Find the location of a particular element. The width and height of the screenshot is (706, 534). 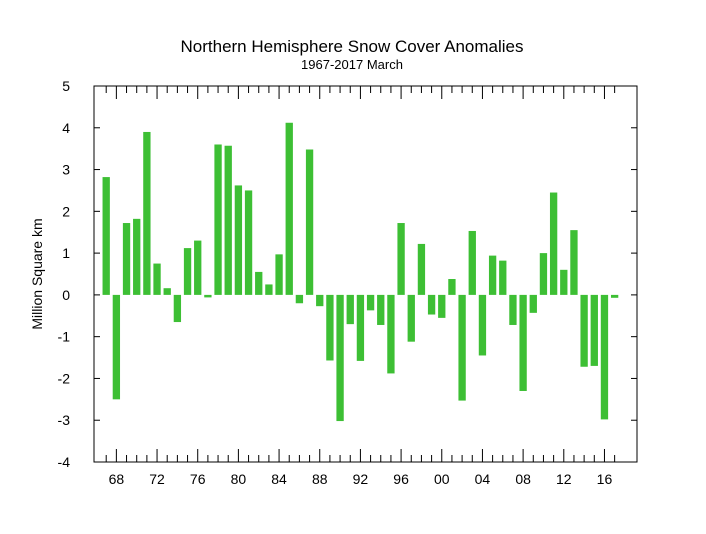

y-tick-label: 5 is located at coordinates (66, 86).